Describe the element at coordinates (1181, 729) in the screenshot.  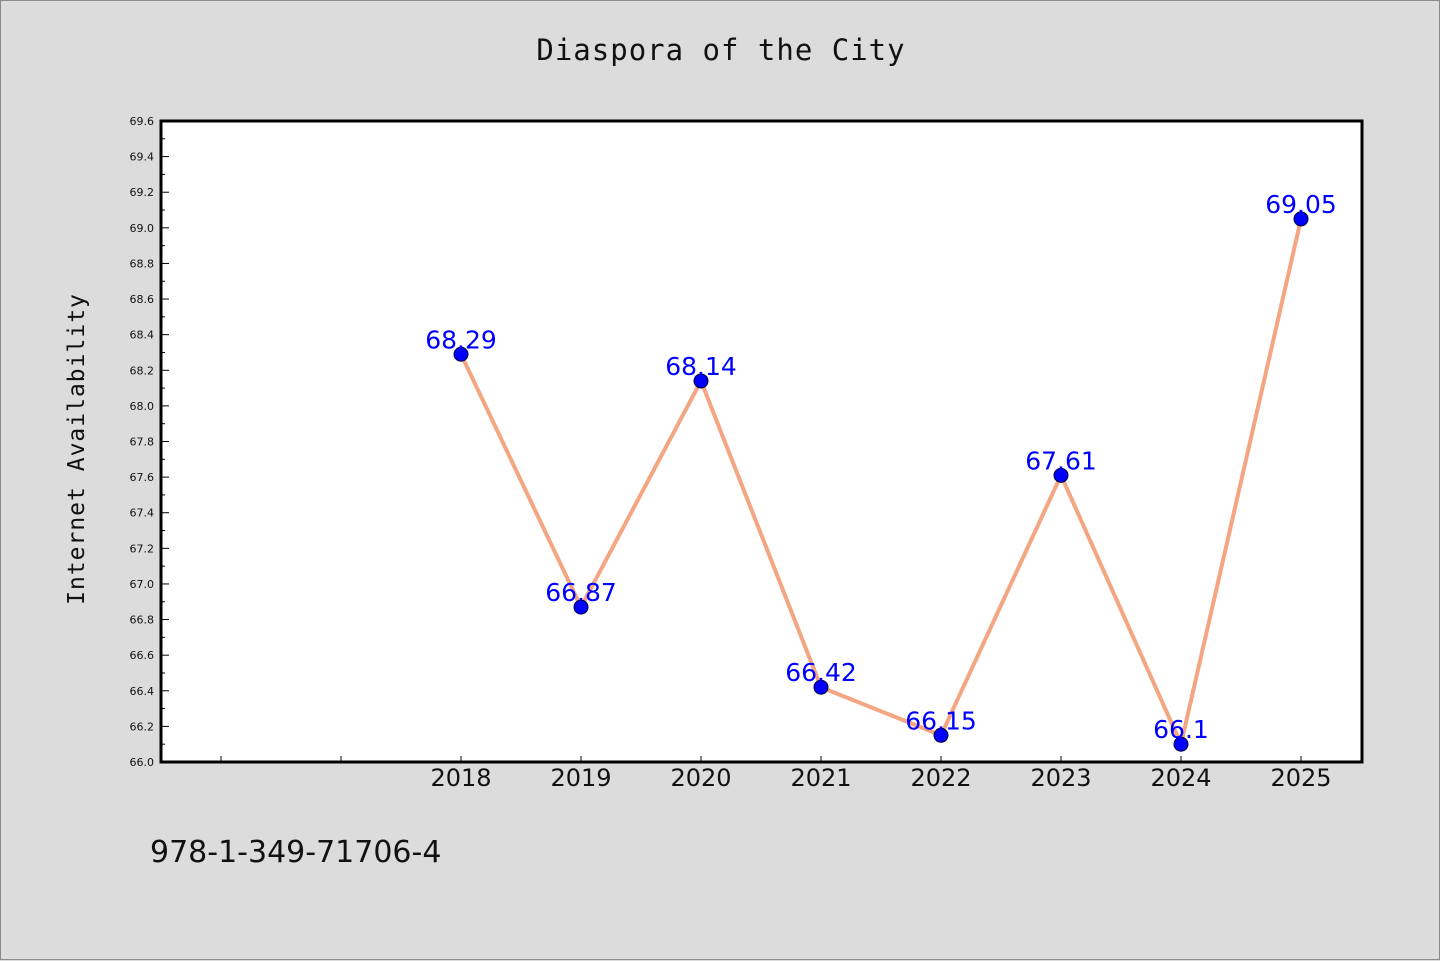
I see `data-label: 66.1` at that location.